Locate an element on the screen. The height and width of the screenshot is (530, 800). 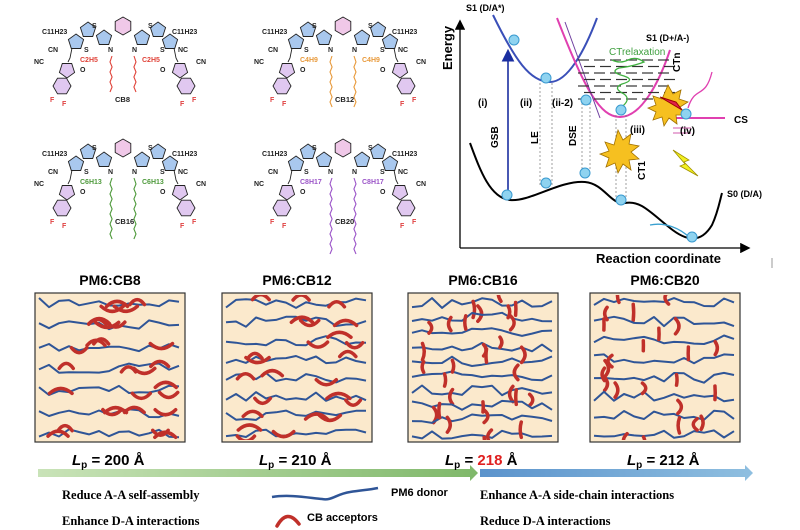
step-num: (i) is located at coordinates (482, 103).